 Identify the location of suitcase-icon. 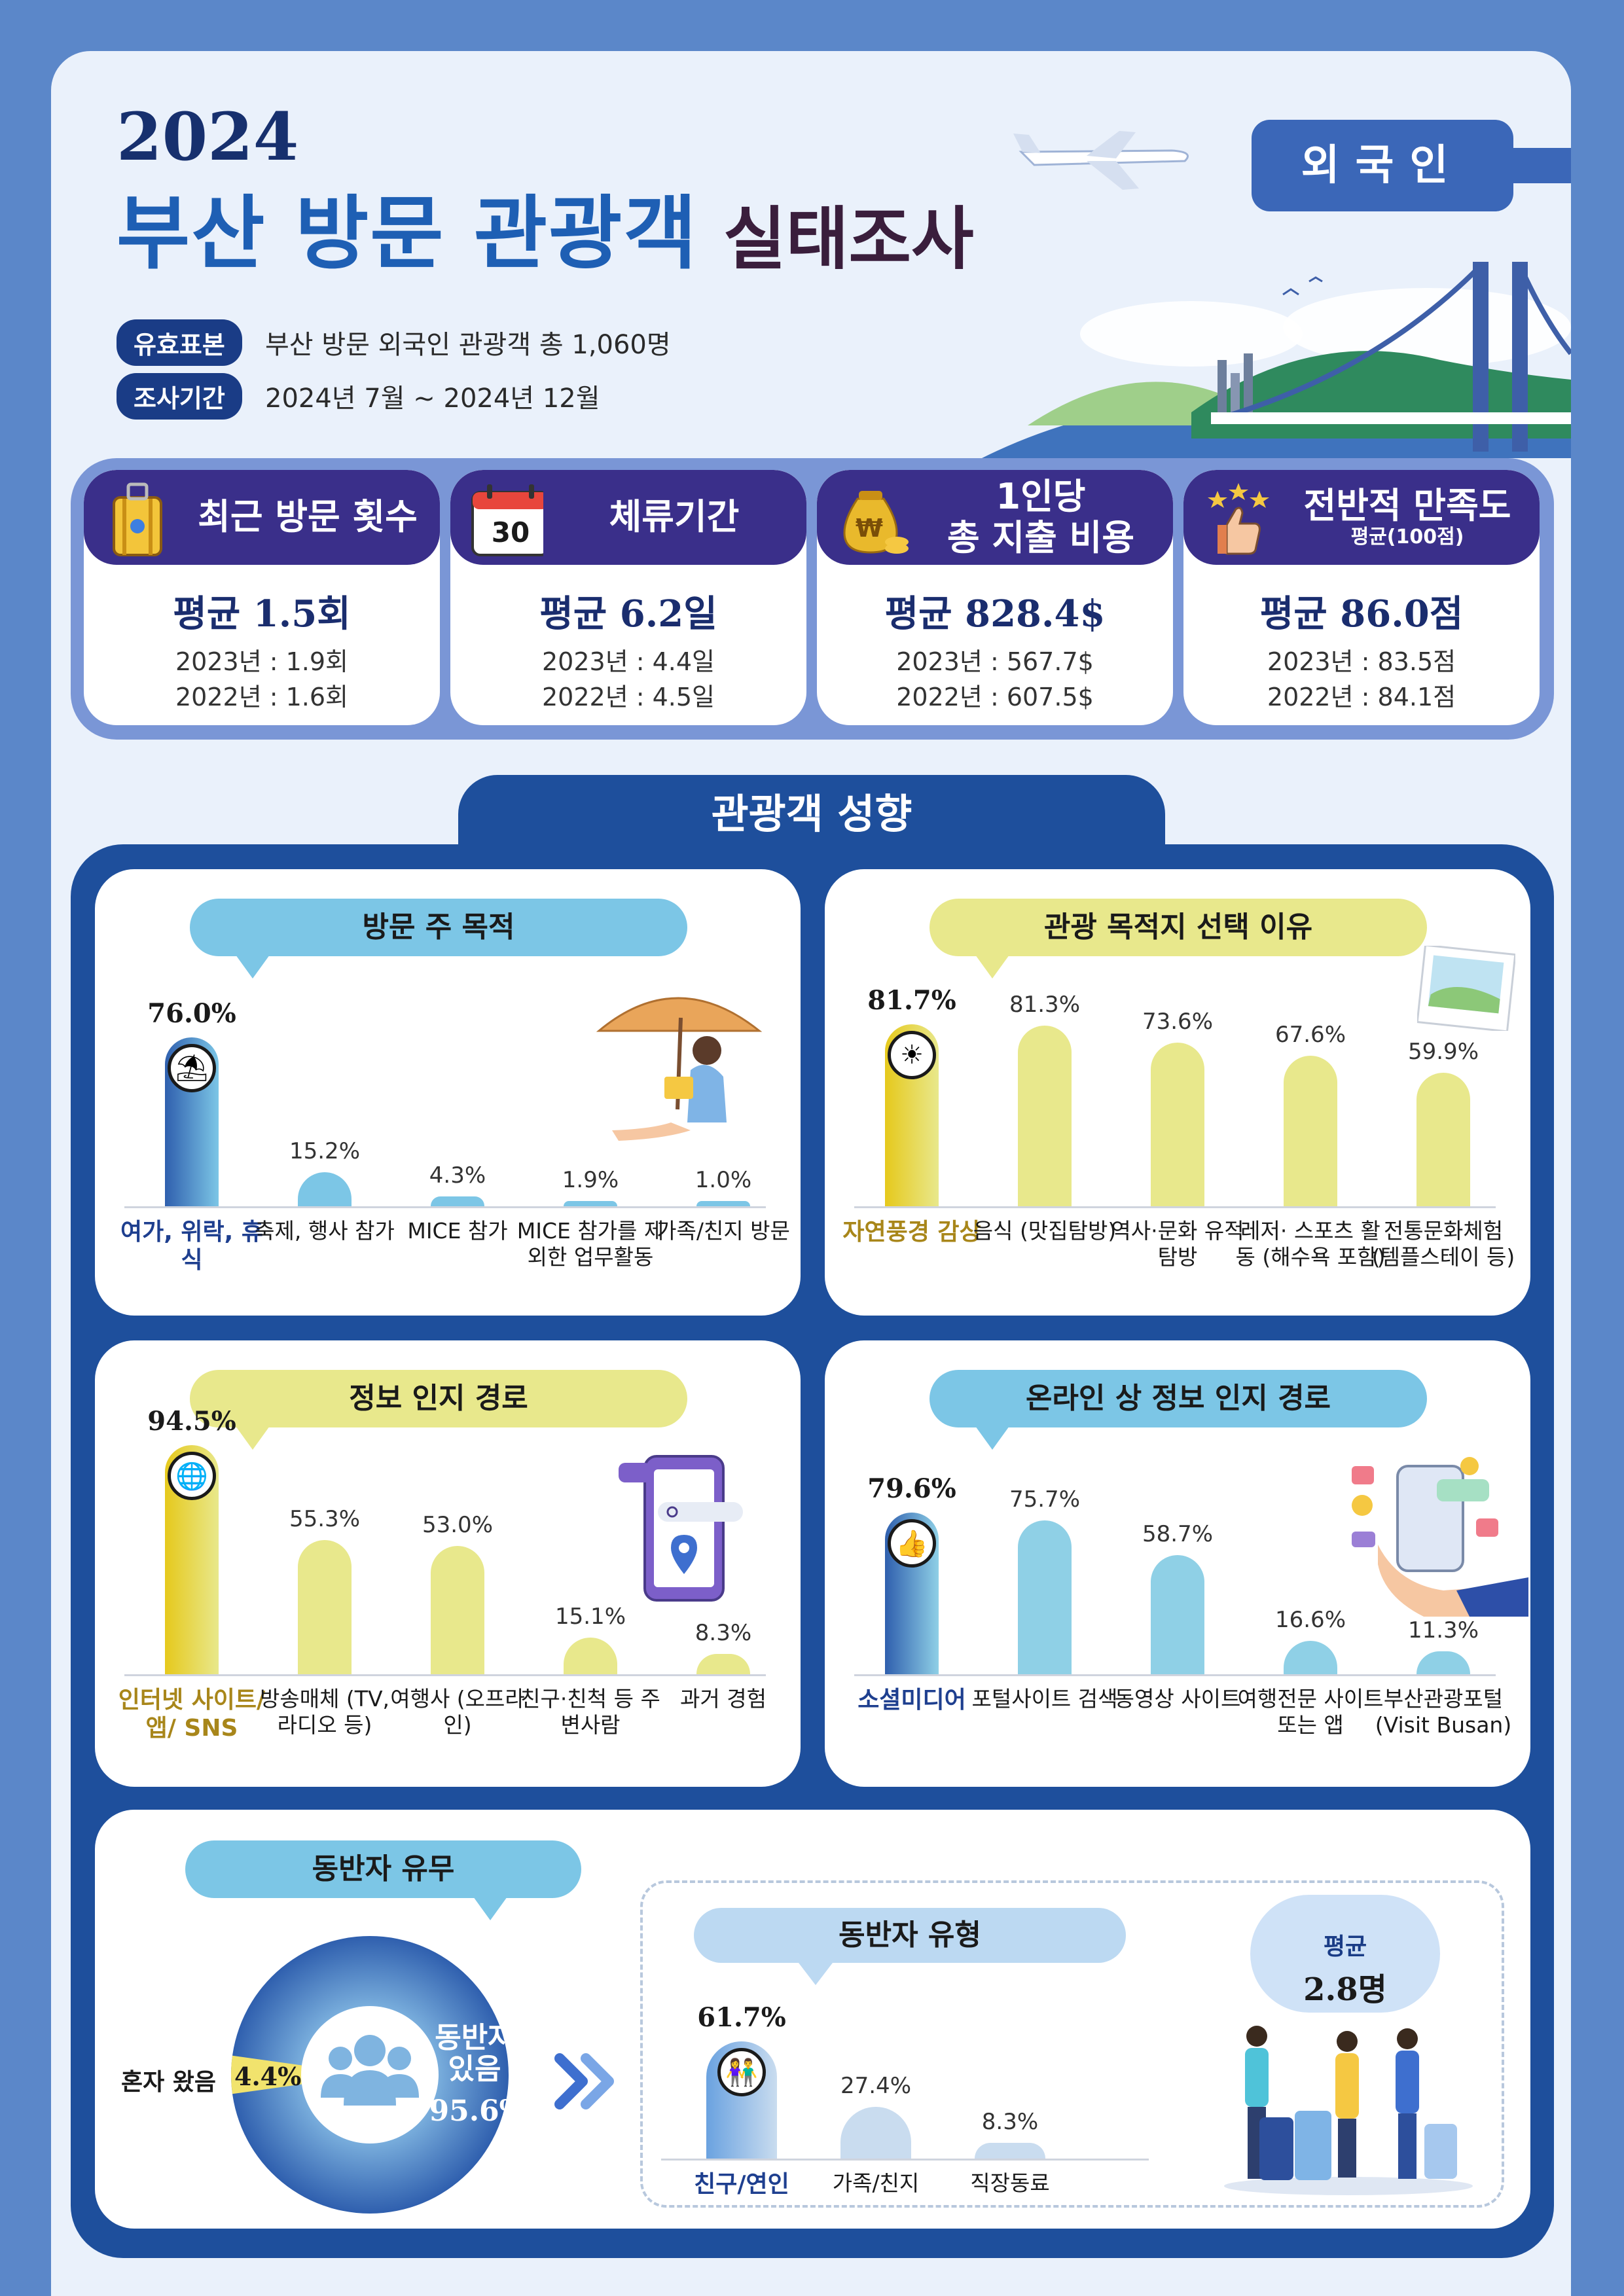
(137, 519).